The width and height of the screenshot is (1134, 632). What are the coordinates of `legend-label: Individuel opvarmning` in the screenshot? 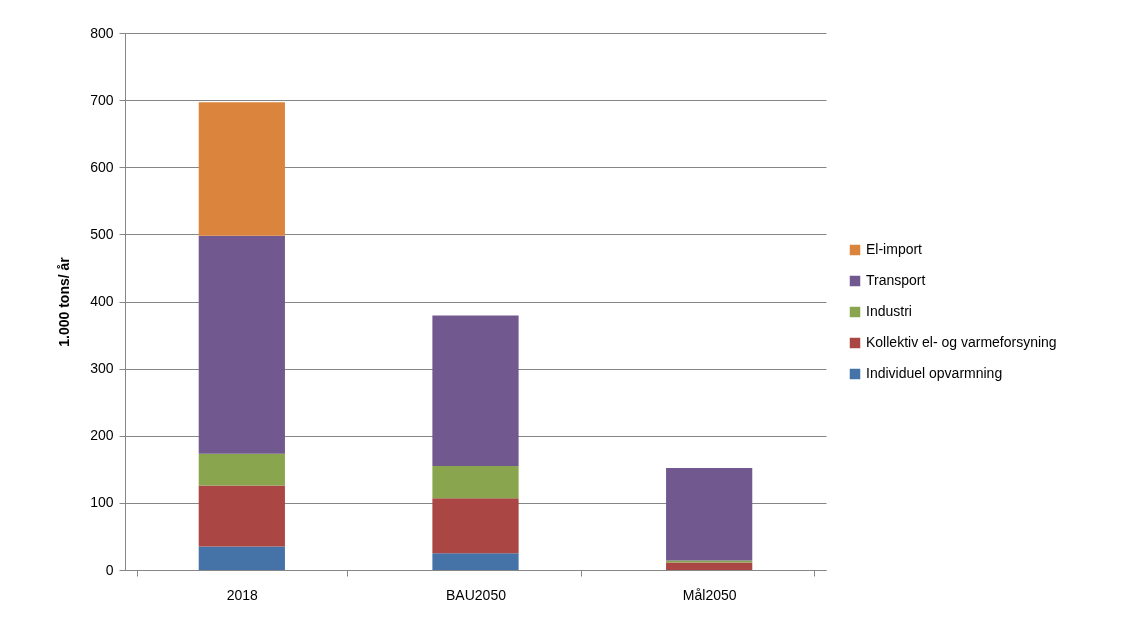 It's located at (934, 373).